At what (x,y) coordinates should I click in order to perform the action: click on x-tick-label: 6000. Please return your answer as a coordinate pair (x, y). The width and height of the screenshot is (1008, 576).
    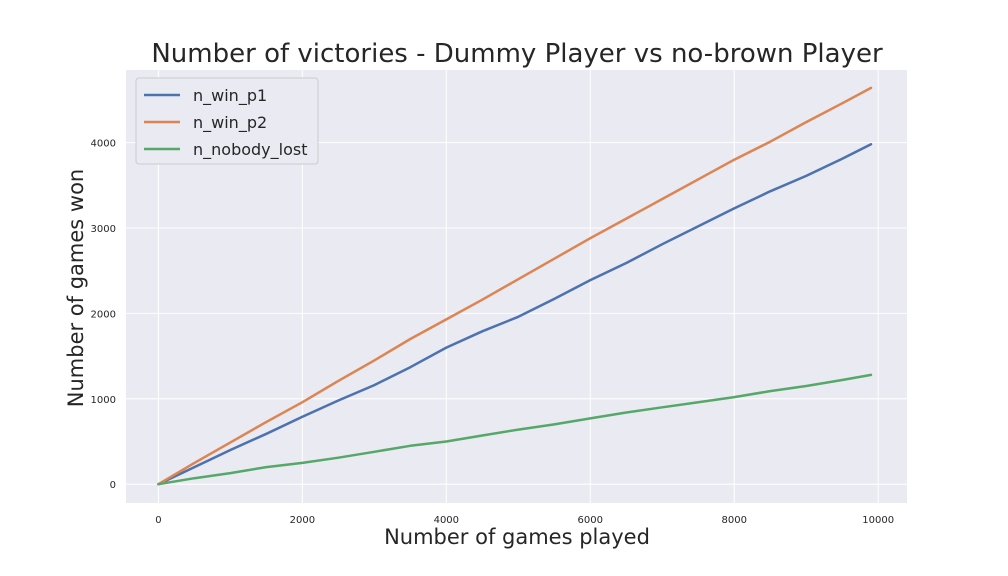
    Looking at the image, I should click on (590, 520).